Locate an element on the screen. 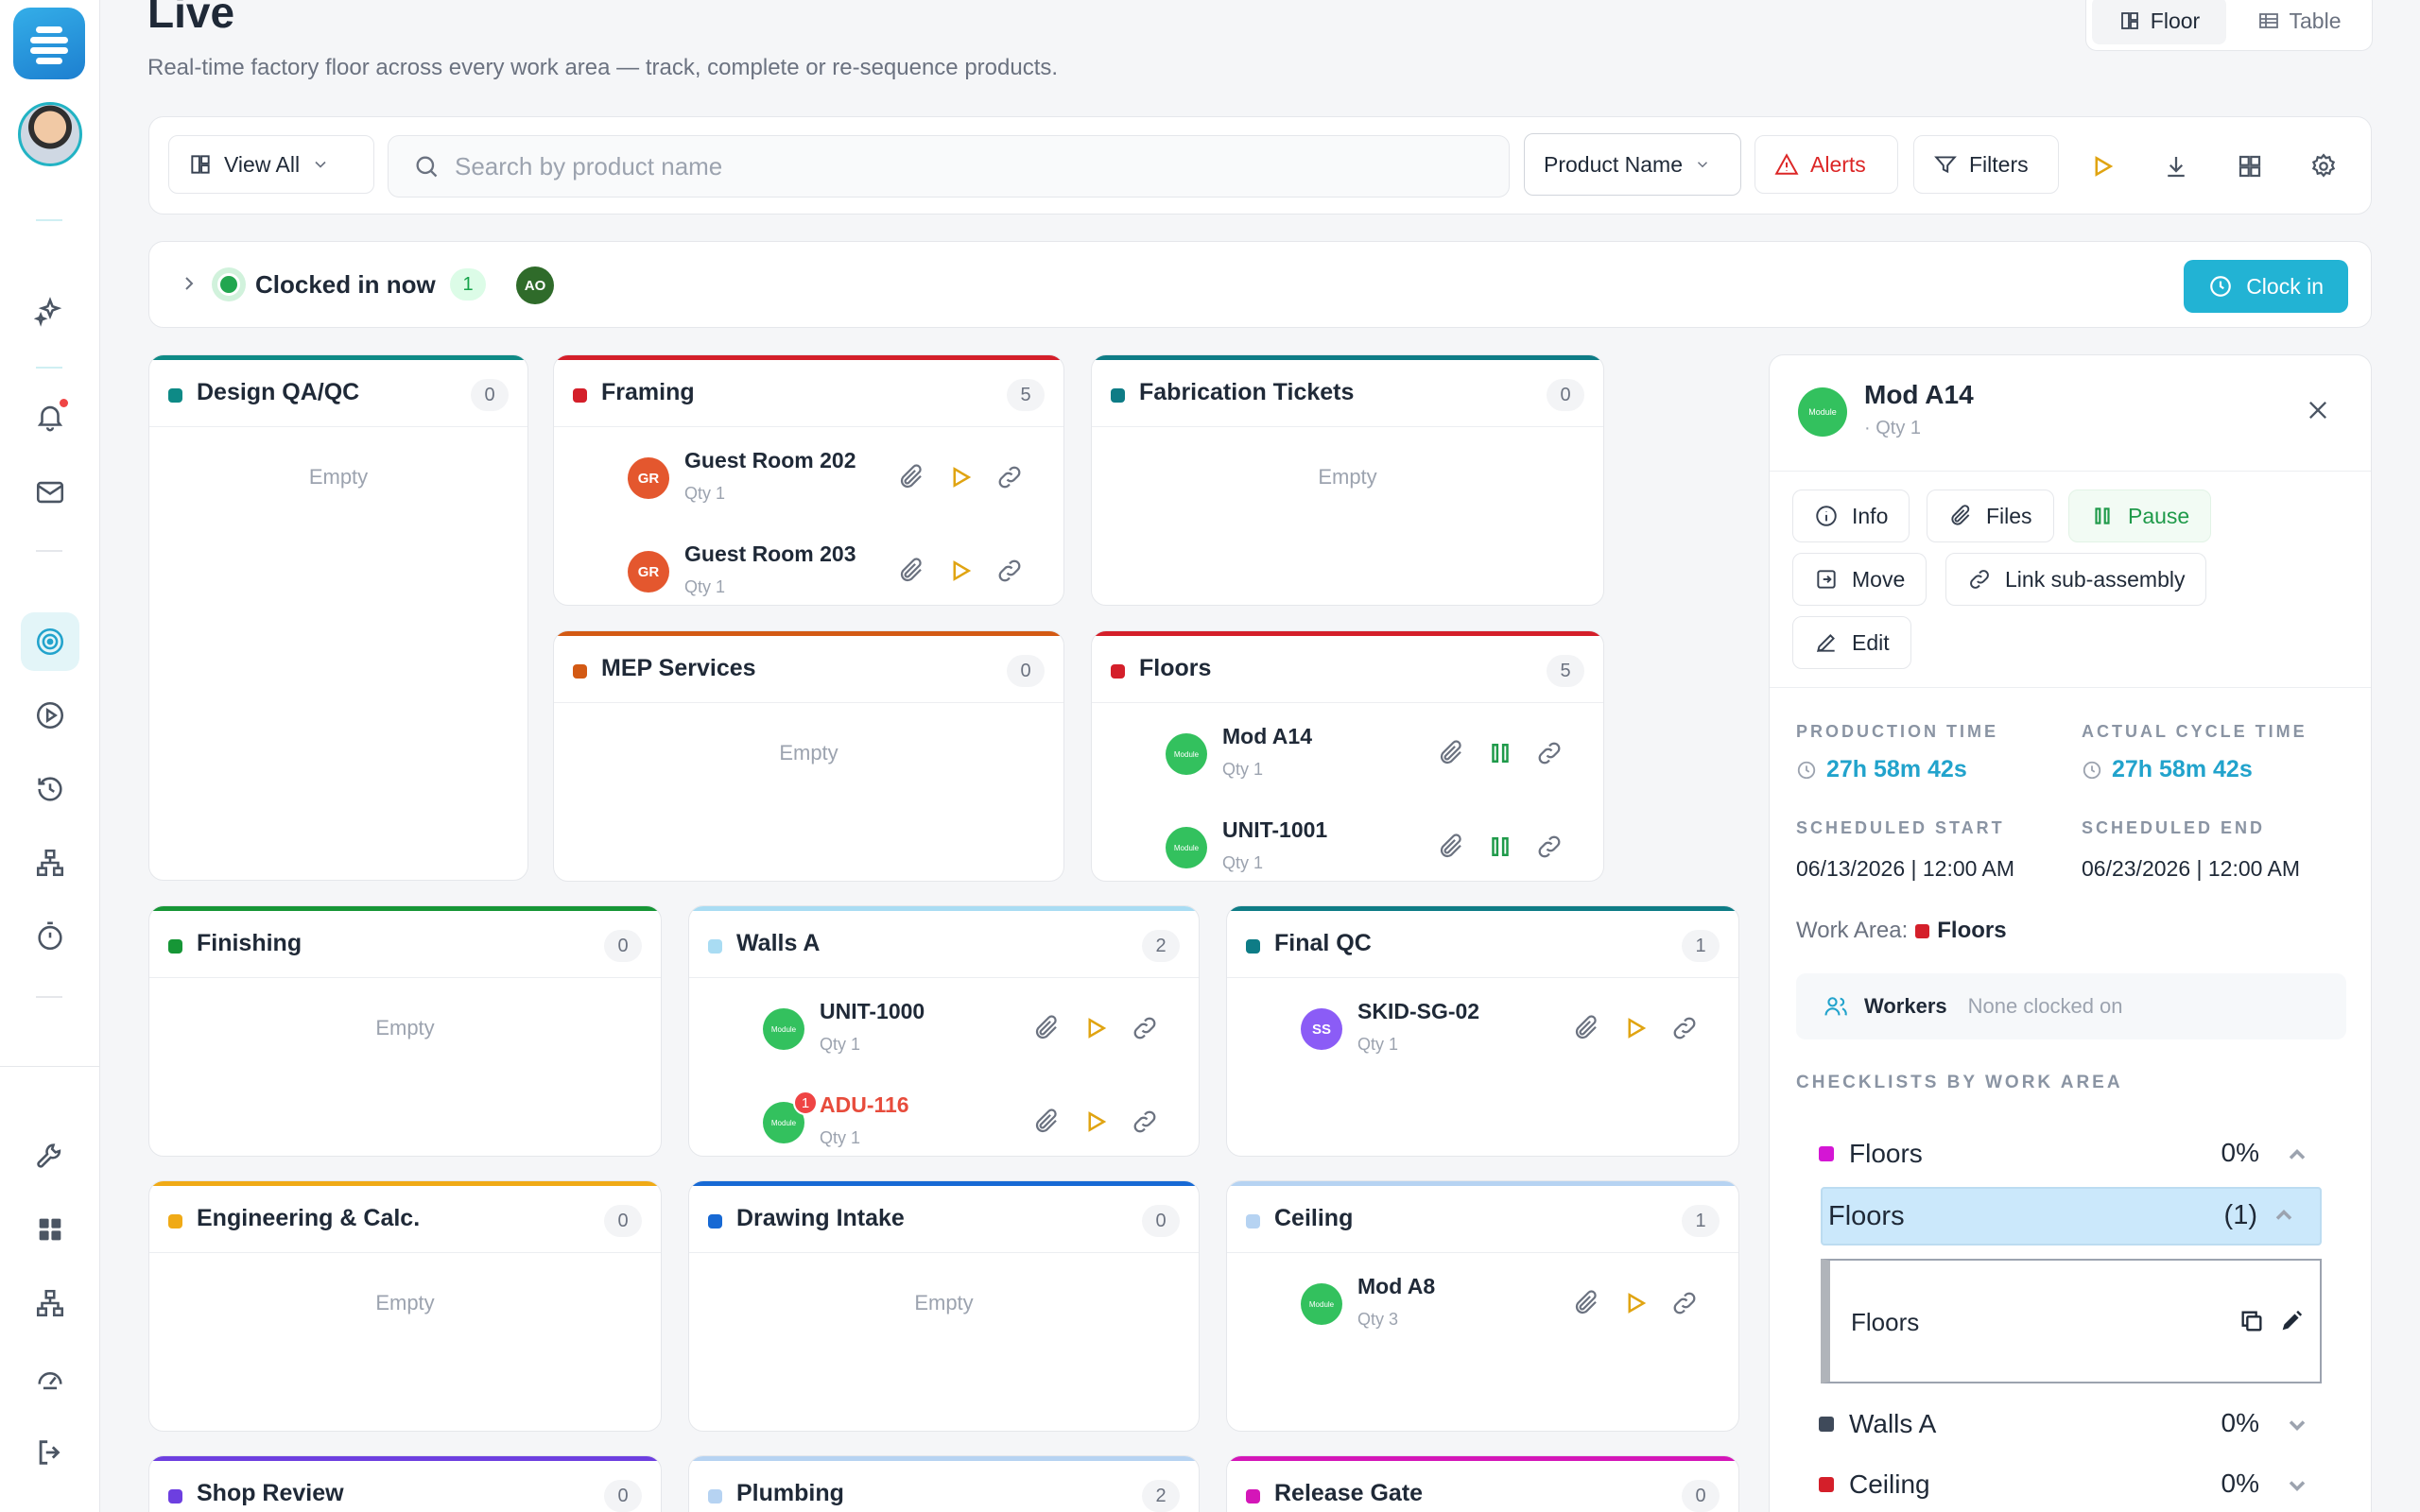 The width and height of the screenshot is (2420, 1512). card-header: Release Gate 0 is located at coordinates (1482, 1484).